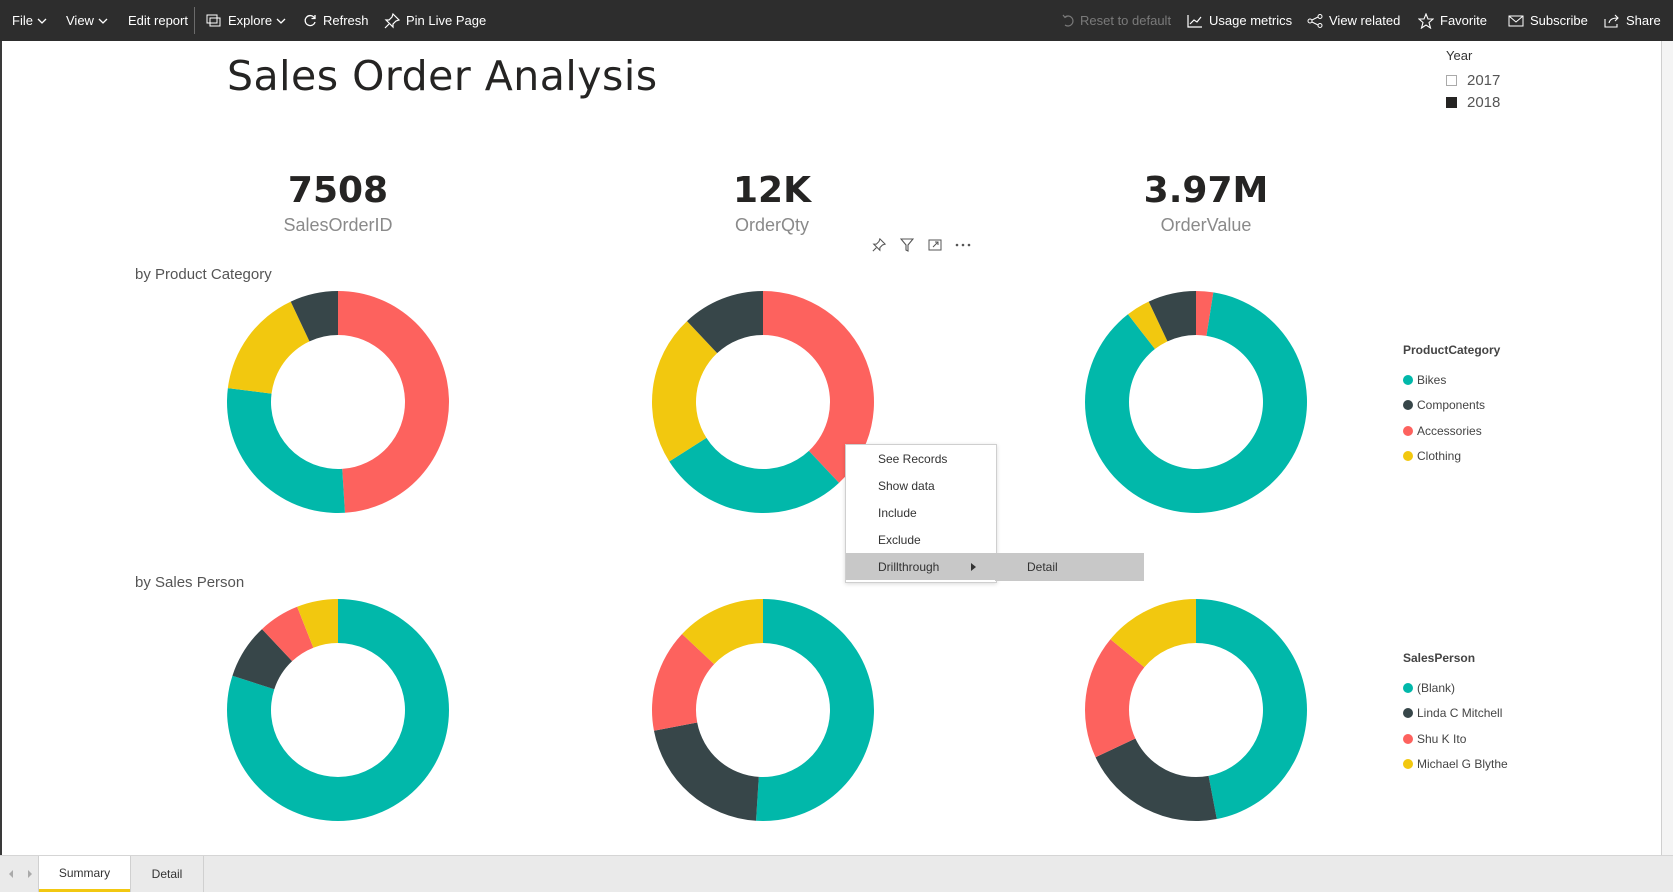 The image size is (1673, 892). Describe the element at coordinates (11, 874) in the screenshot. I see `scroll-left-icon` at that location.